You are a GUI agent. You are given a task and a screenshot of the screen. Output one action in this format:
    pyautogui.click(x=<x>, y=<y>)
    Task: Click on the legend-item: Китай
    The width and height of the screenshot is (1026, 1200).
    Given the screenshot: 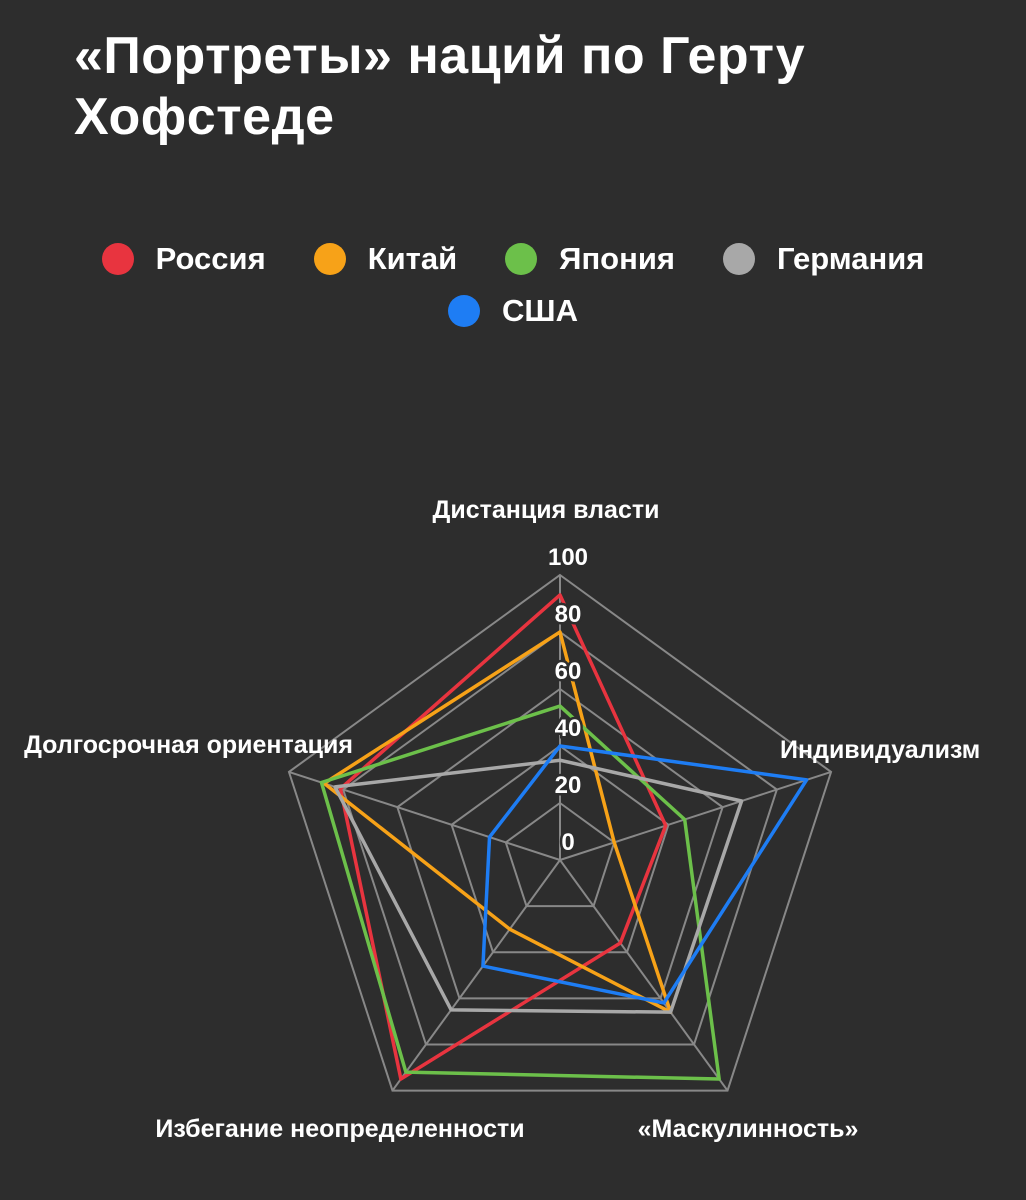 What is the action you would take?
    pyautogui.click(x=385, y=258)
    